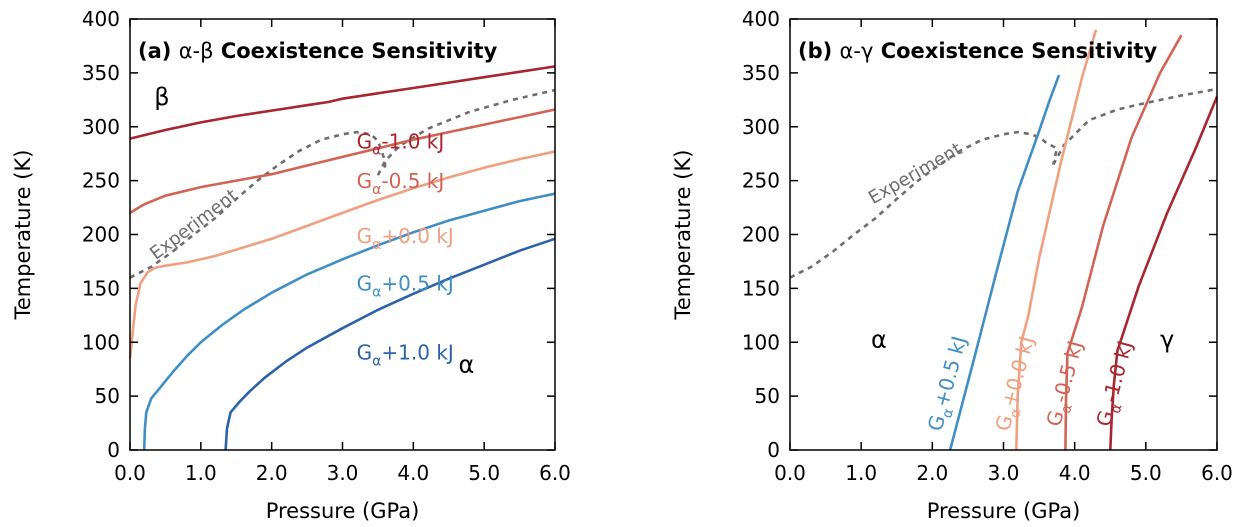  What do you see at coordinates (196, 51) in the screenshot?
I see `chart-title-greek: α-β` at bounding box center [196, 51].